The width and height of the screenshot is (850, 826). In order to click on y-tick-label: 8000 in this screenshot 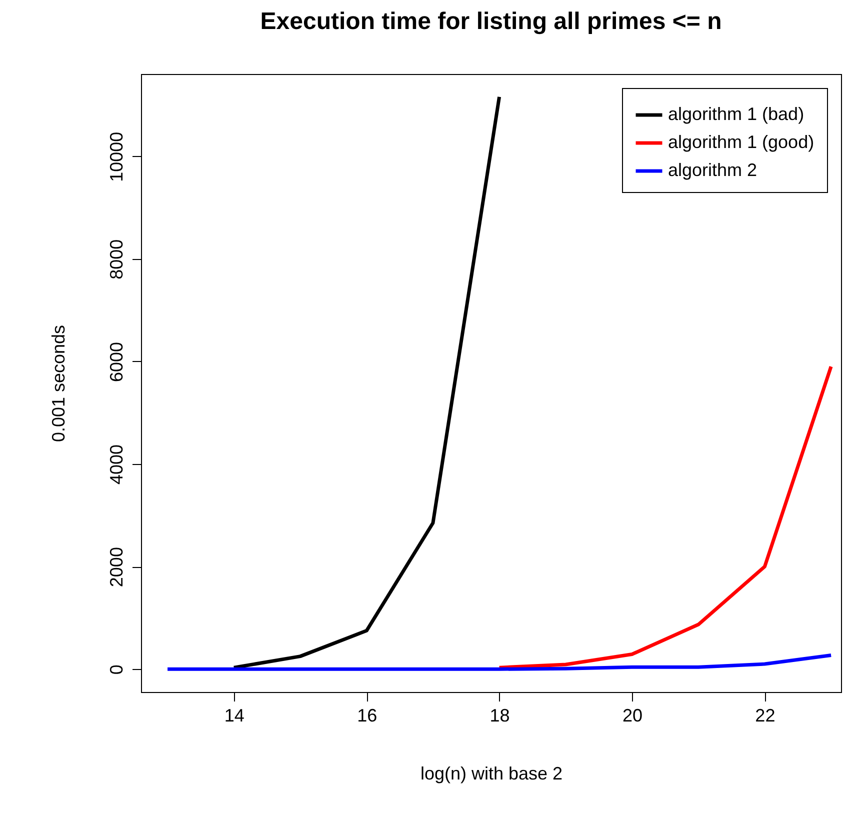, I will do `click(116, 259)`.